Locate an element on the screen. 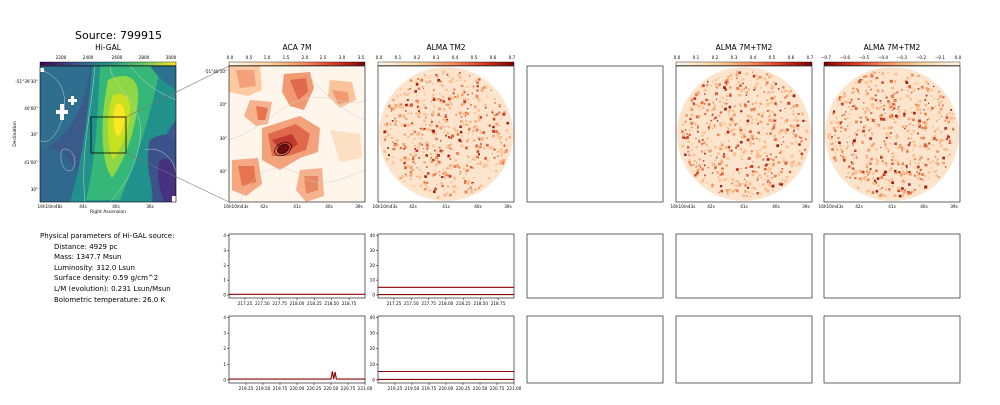 Image resolution: width=1000 pixels, height=405 pixels. higal-cbar-tick: 2400 is located at coordinates (88, 57).